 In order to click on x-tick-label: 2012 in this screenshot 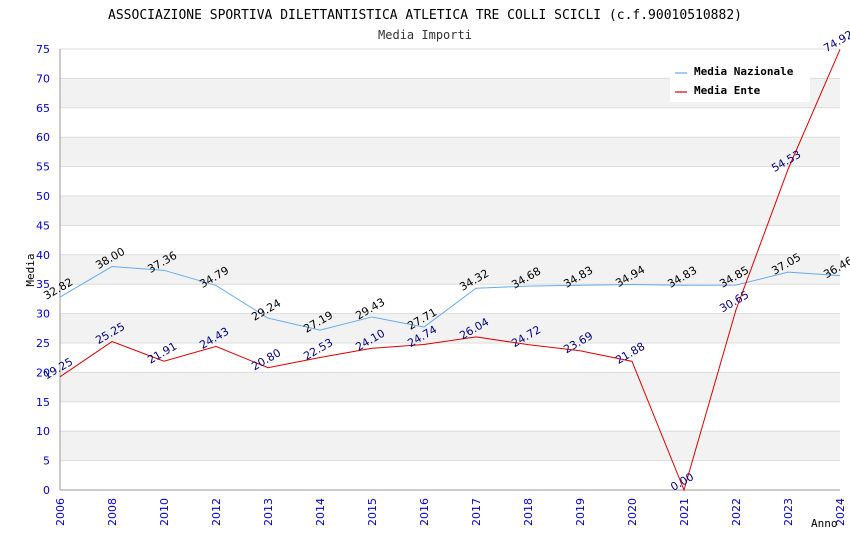, I will do `click(216, 512)`.